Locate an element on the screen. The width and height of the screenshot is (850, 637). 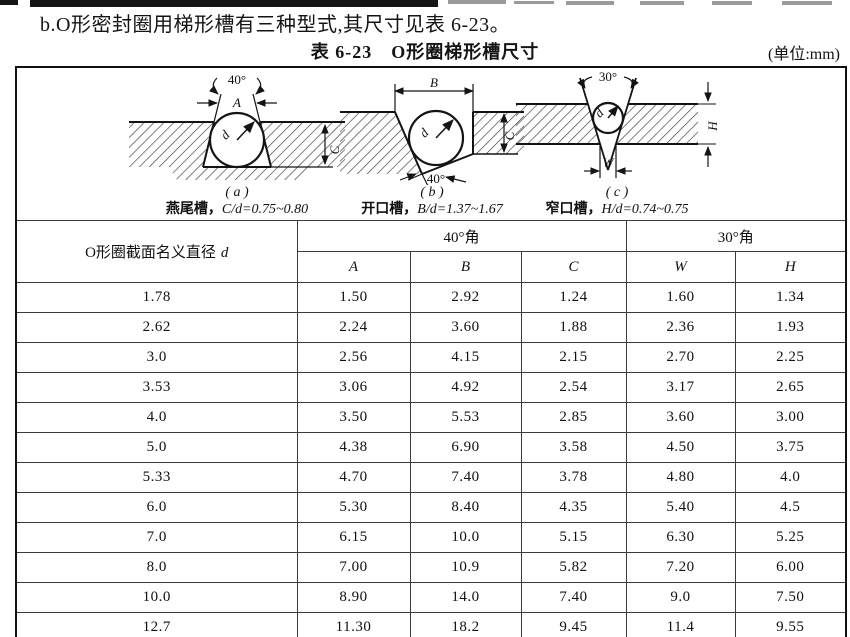
width-dim-label: A is located at coordinates (236, 102).